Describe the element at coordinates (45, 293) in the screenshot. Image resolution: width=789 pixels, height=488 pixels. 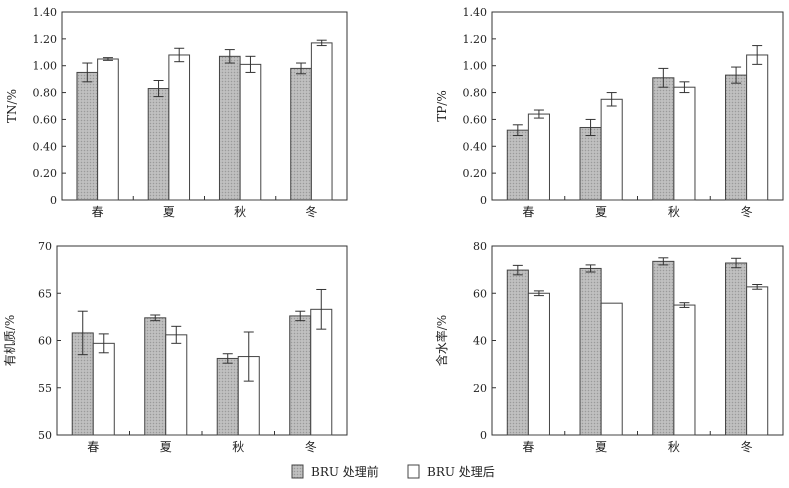
I see `y-tick-label: 65` at that location.